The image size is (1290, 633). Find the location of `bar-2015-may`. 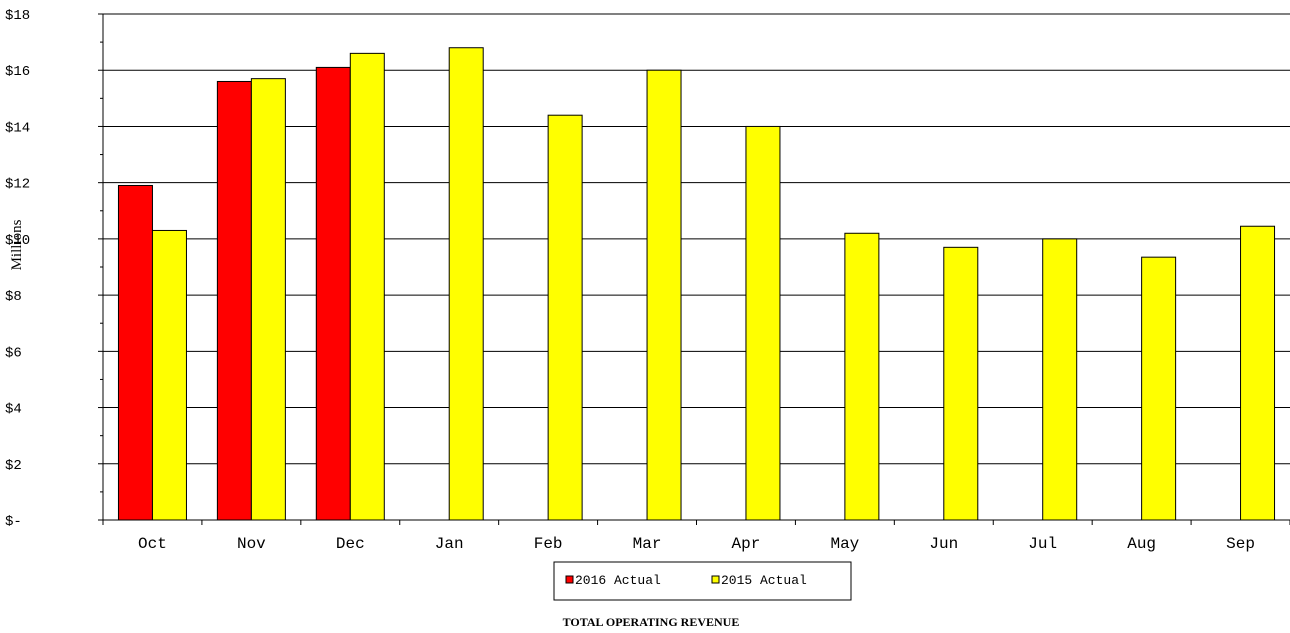

bar-2015-may is located at coordinates (862, 376).